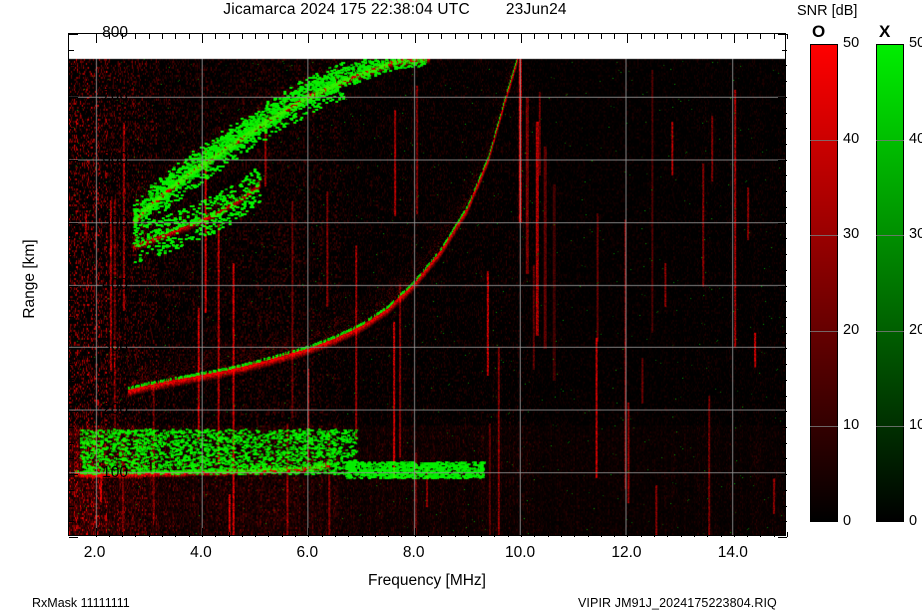  What do you see at coordinates (890, 283) in the screenshot?
I see `colorbar-x-gradient` at bounding box center [890, 283].